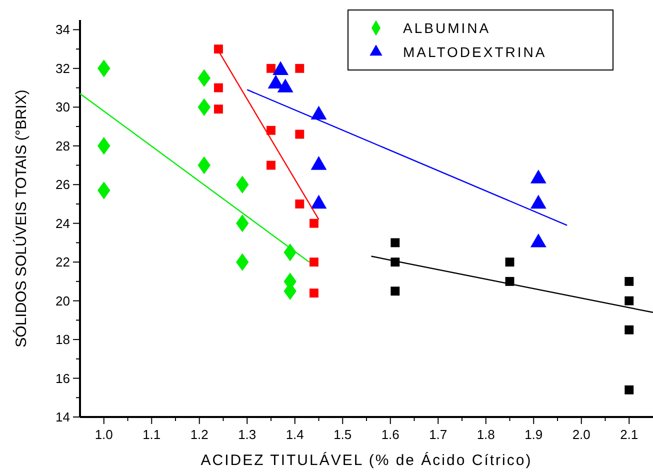 The width and height of the screenshot is (653, 475). What do you see at coordinates (63, 30) in the screenshot?
I see `y-tick-label: 34` at bounding box center [63, 30].